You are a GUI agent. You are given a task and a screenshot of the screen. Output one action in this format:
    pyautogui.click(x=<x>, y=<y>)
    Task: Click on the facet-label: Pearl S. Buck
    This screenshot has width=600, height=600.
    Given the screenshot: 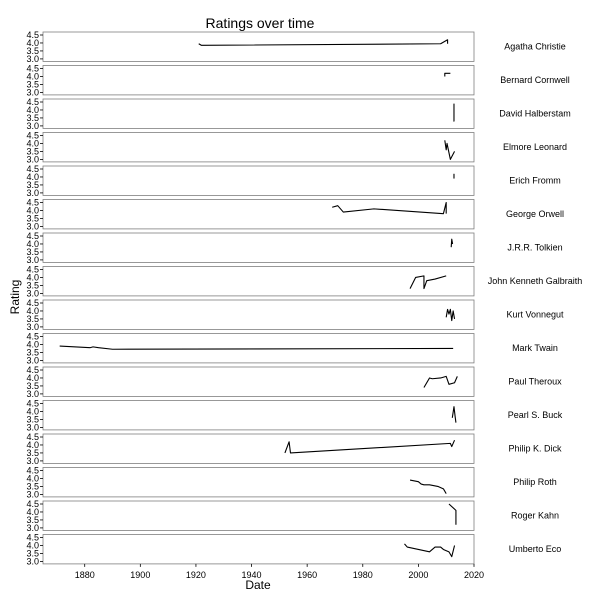 What is the action you would take?
    pyautogui.click(x=535, y=415)
    